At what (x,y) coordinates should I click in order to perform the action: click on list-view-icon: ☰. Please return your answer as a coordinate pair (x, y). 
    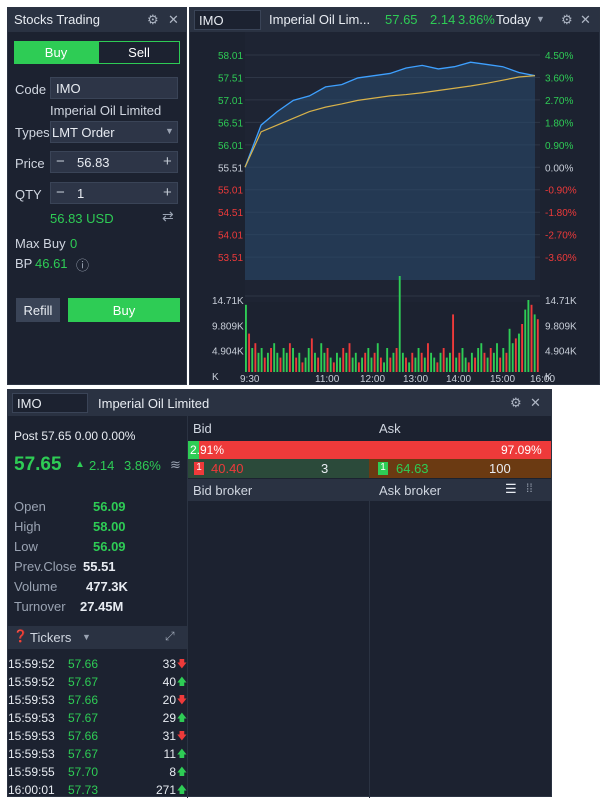
    Looking at the image, I should click on (511, 488).